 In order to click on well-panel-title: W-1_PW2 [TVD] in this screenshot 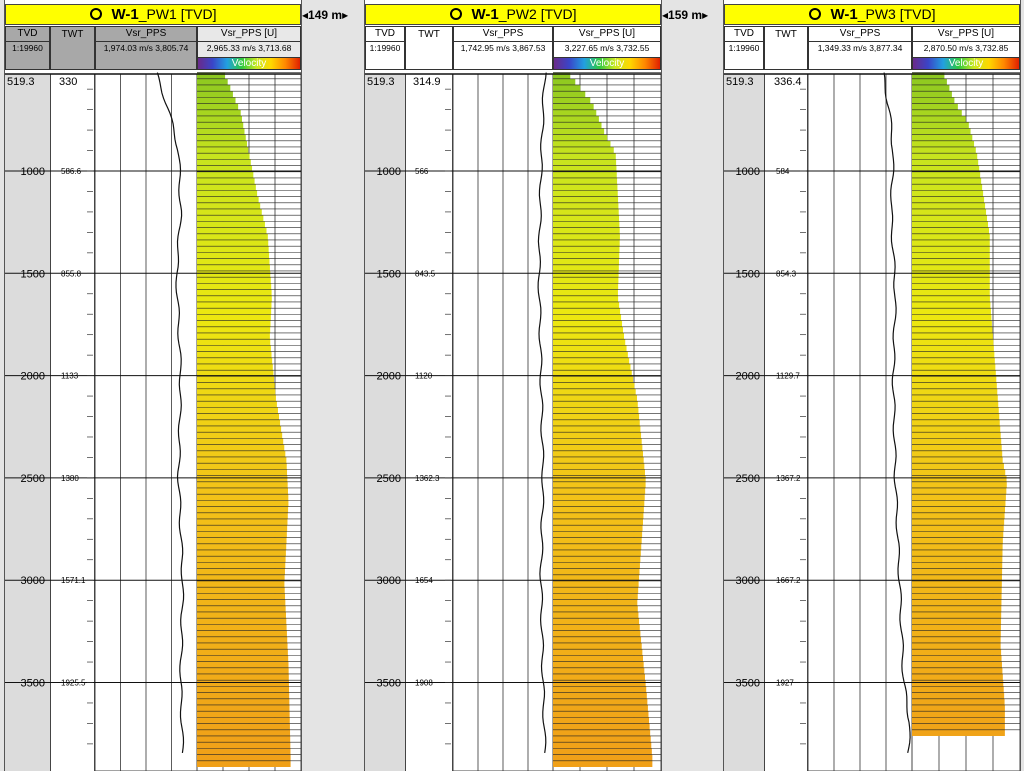, I will do `click(513, 14)`.